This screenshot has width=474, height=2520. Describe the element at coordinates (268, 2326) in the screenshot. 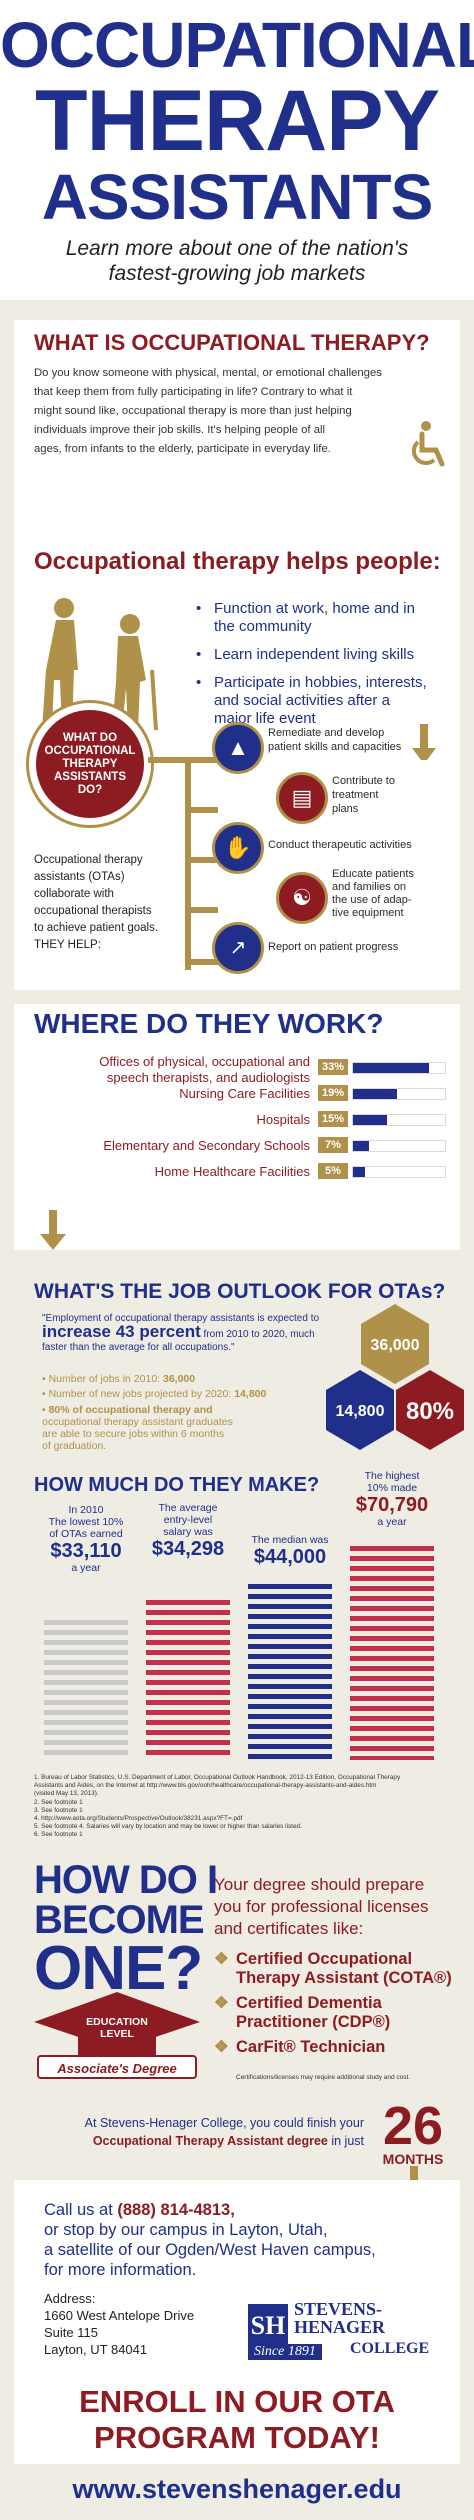

I see `logo-mark: SH` at that location.